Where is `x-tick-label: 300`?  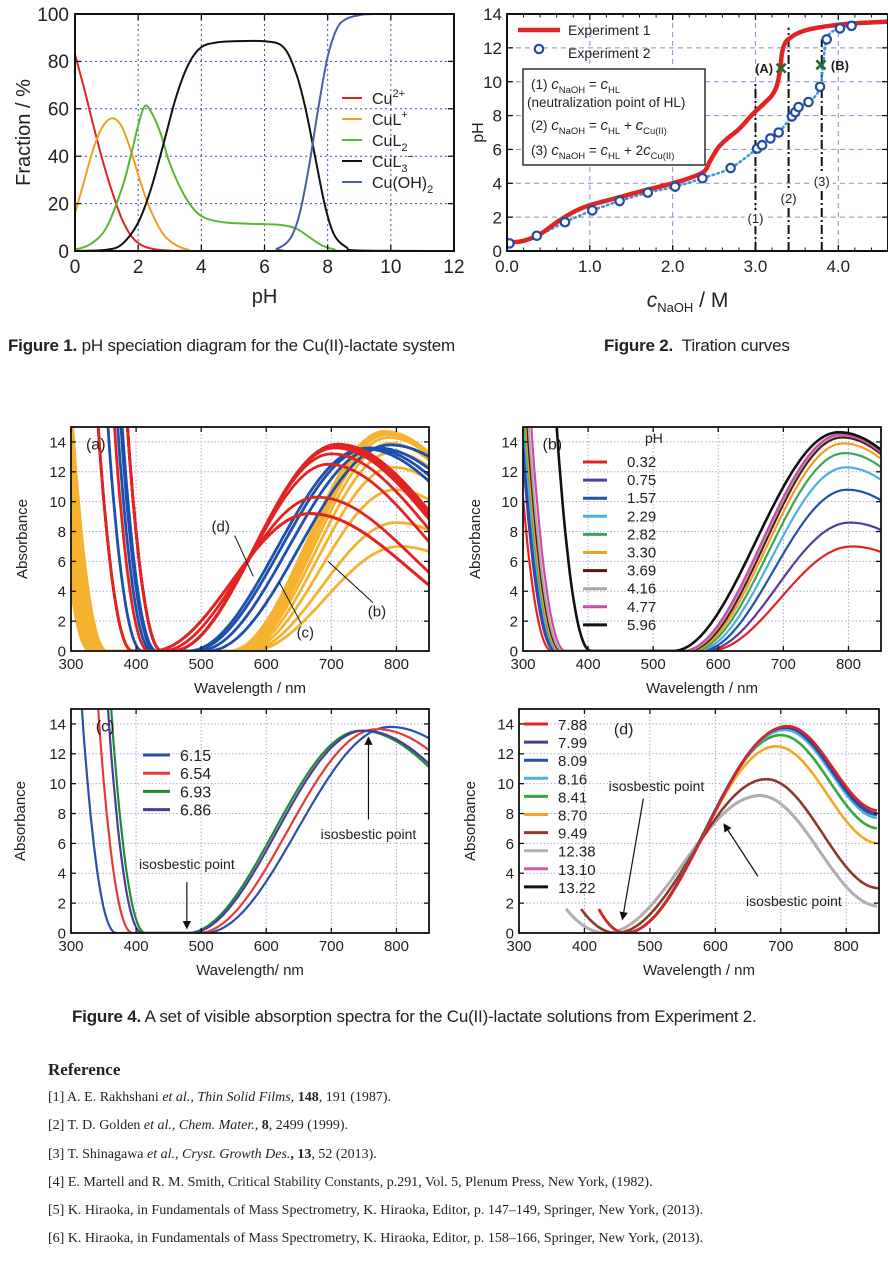 x-tick-label: 300 is located at coordinates (522, 664).